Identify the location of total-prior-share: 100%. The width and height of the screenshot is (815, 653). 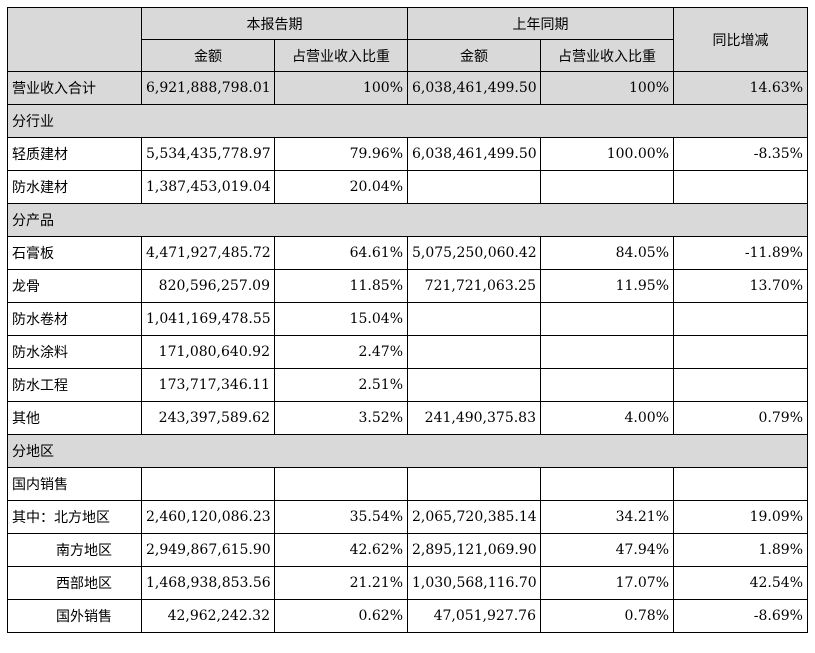
(607, 88).